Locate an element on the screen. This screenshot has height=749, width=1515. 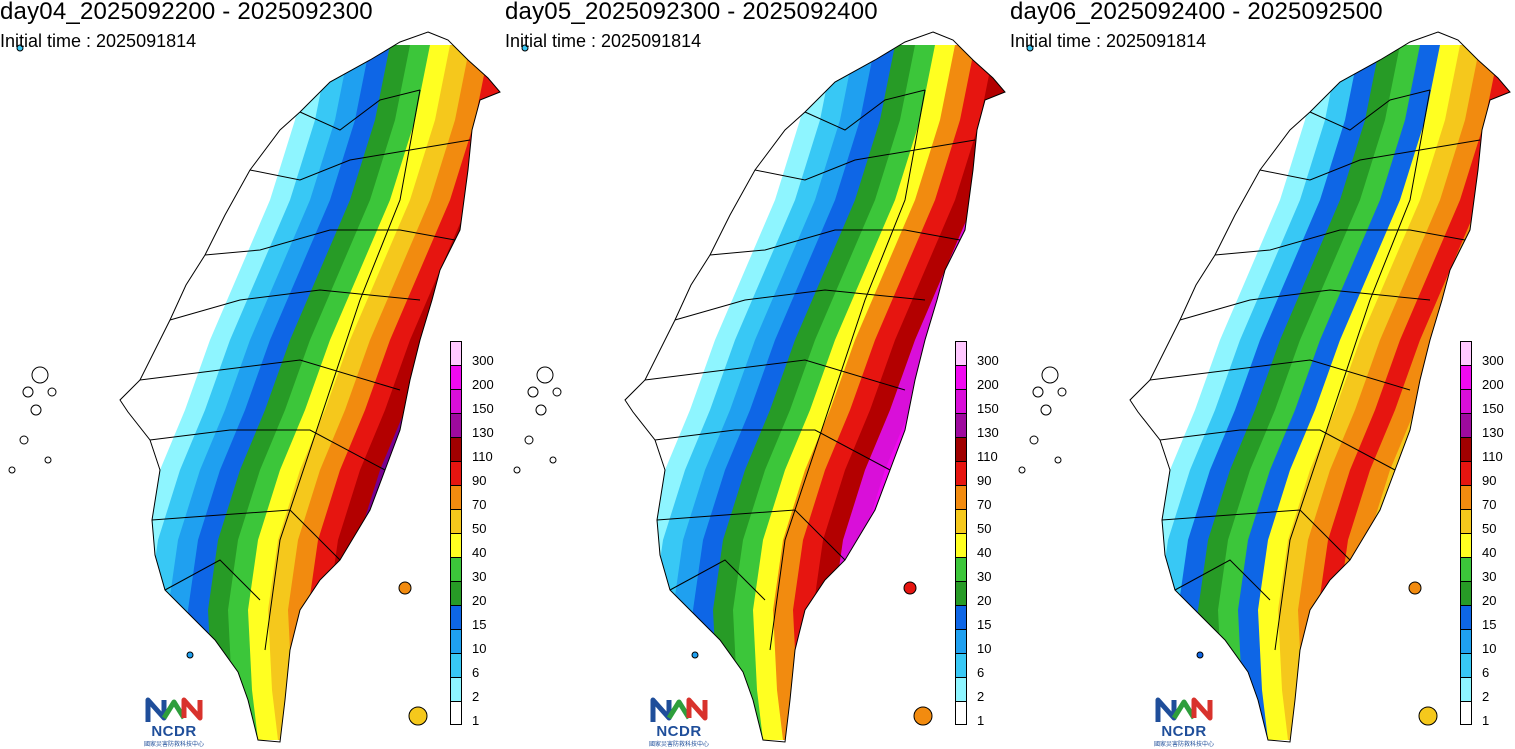
legend-item: 110 is located at coordinates (982, 450).